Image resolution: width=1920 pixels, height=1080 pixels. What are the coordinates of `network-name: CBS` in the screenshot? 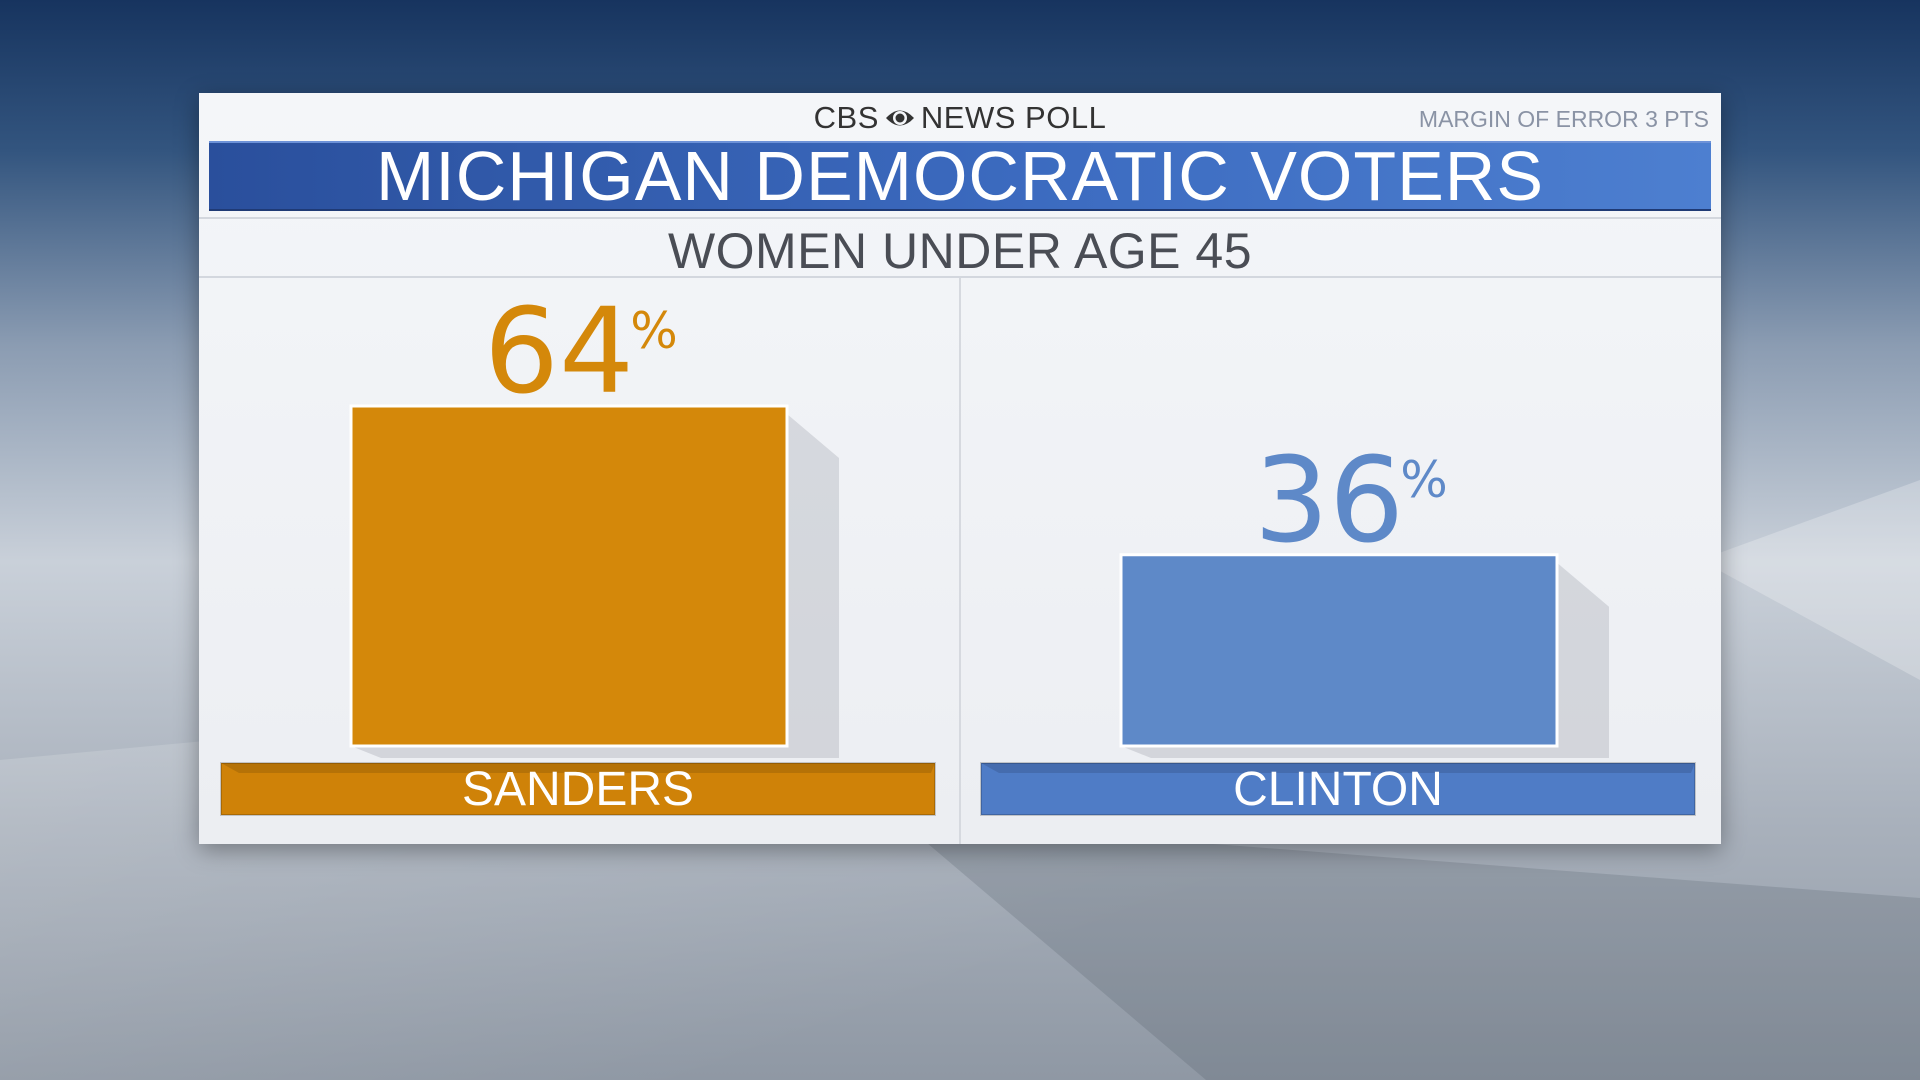 It's located at (846, 117).